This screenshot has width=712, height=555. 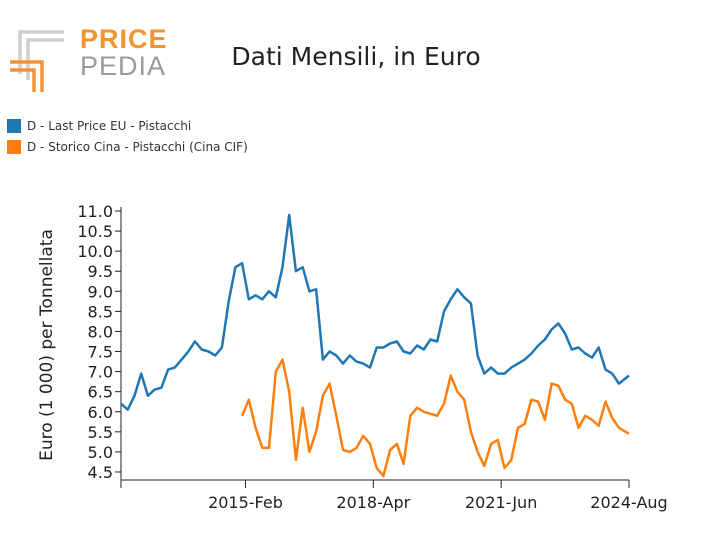 What do you see at coordinates (100, 271) in the screenshot?
I see `y-tick-label: 9.5` at bounding box center [100, 271].